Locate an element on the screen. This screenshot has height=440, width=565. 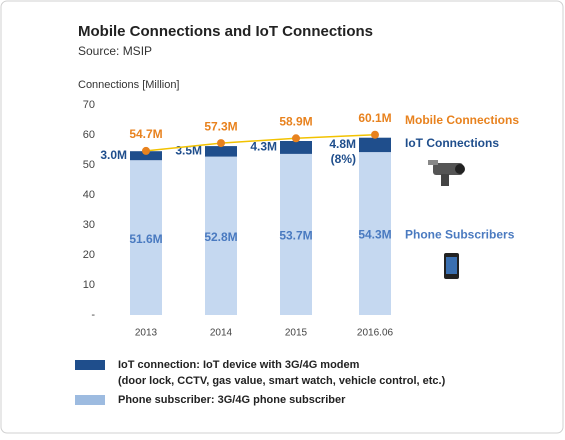
y-tick-label: 20 is located at coordinates (89, 255).